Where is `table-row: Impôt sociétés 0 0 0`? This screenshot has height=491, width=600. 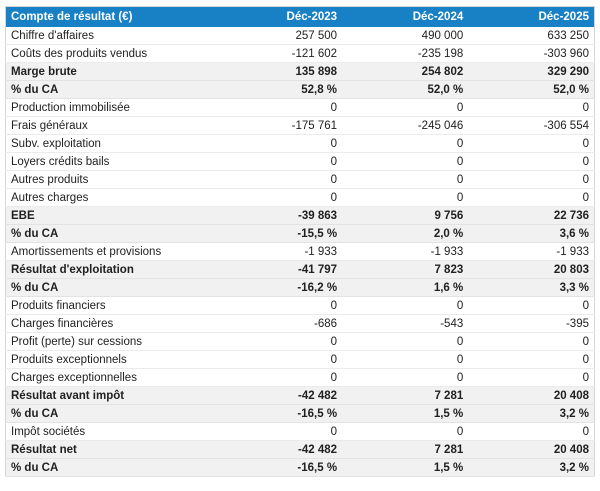
table-row: Impôt sociétés 0 0 0 is located at coordinates (300, 431).